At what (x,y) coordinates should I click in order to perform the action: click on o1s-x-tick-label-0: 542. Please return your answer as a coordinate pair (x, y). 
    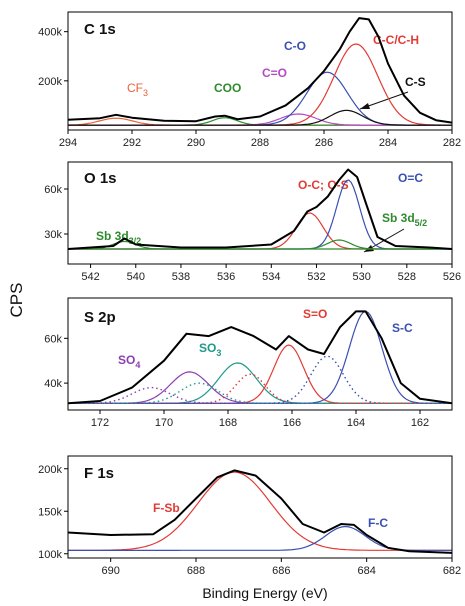
    Looking at the image, I should click on (90, 277).